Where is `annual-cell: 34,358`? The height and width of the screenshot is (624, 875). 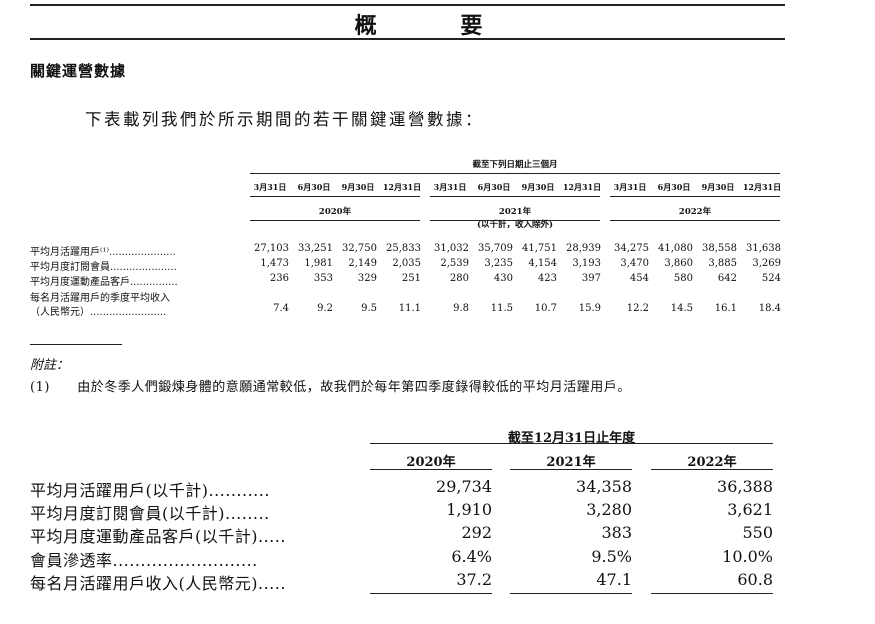 annual-cell: 34,358 is located at coordinates (604, 486).